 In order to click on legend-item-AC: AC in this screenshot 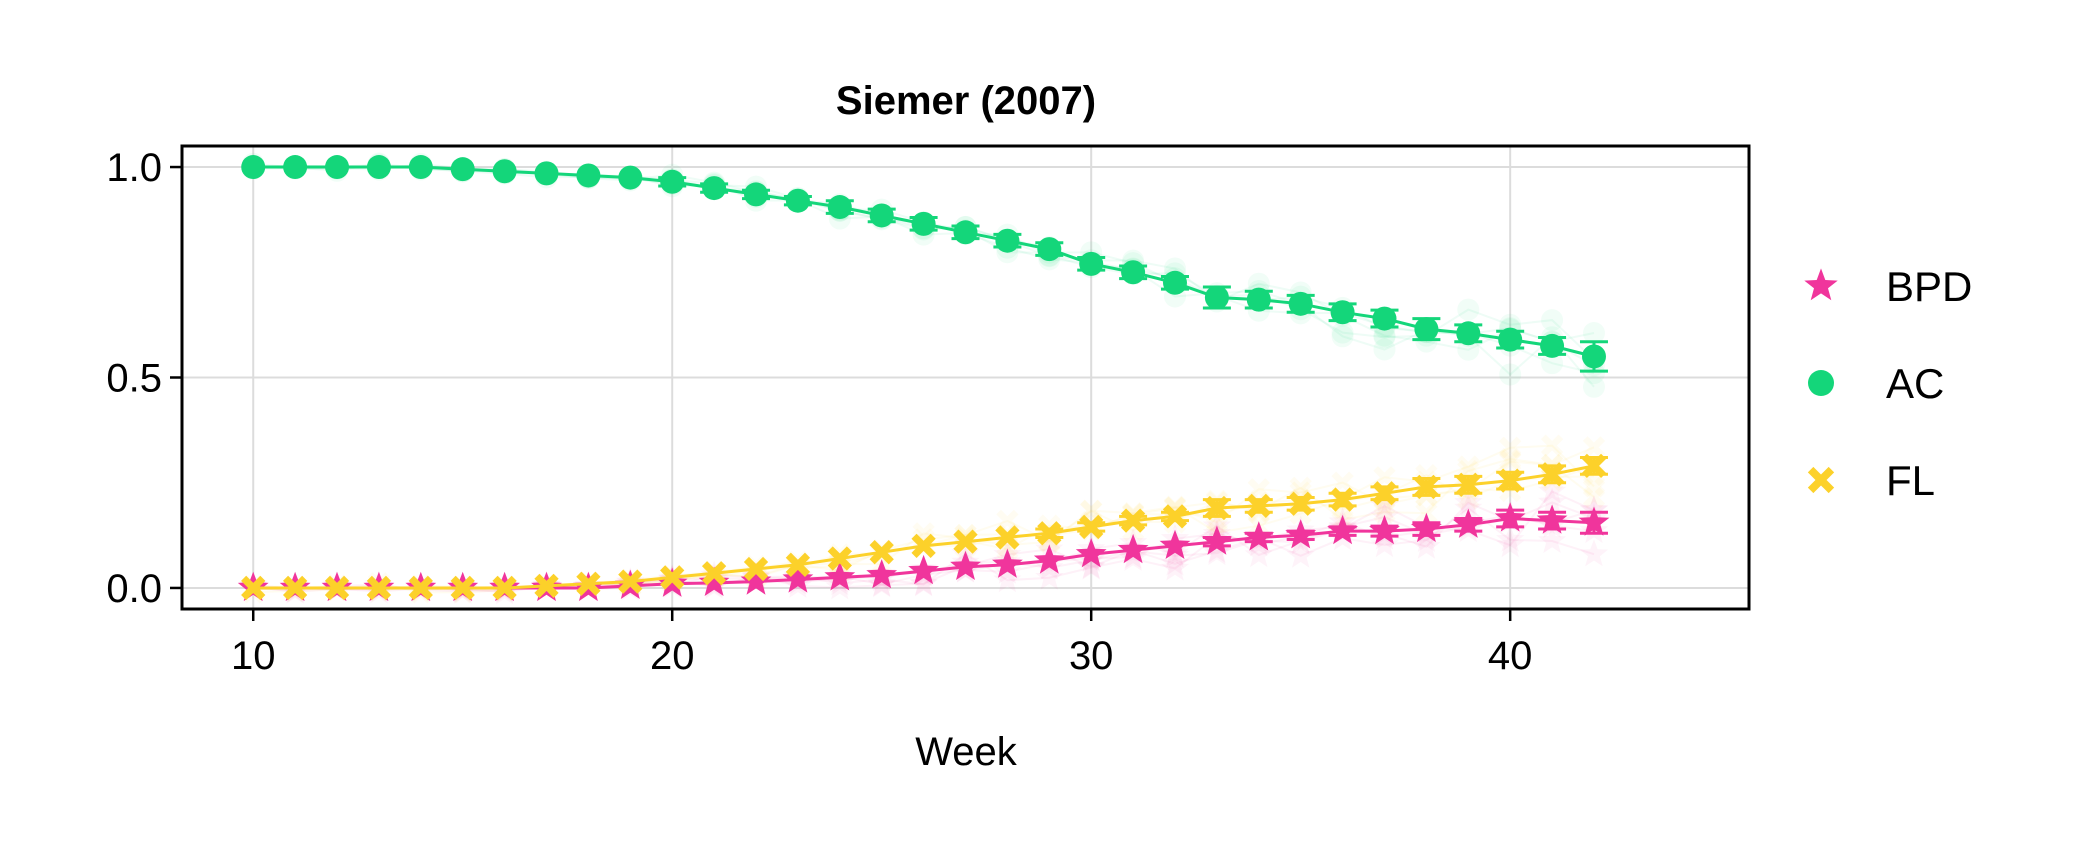, I will do `click(1876, 383)`.